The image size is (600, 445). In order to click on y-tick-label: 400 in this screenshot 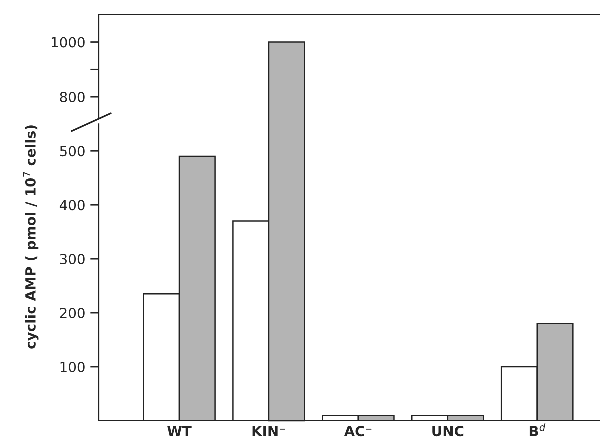, I will do `click(72, 205)`.